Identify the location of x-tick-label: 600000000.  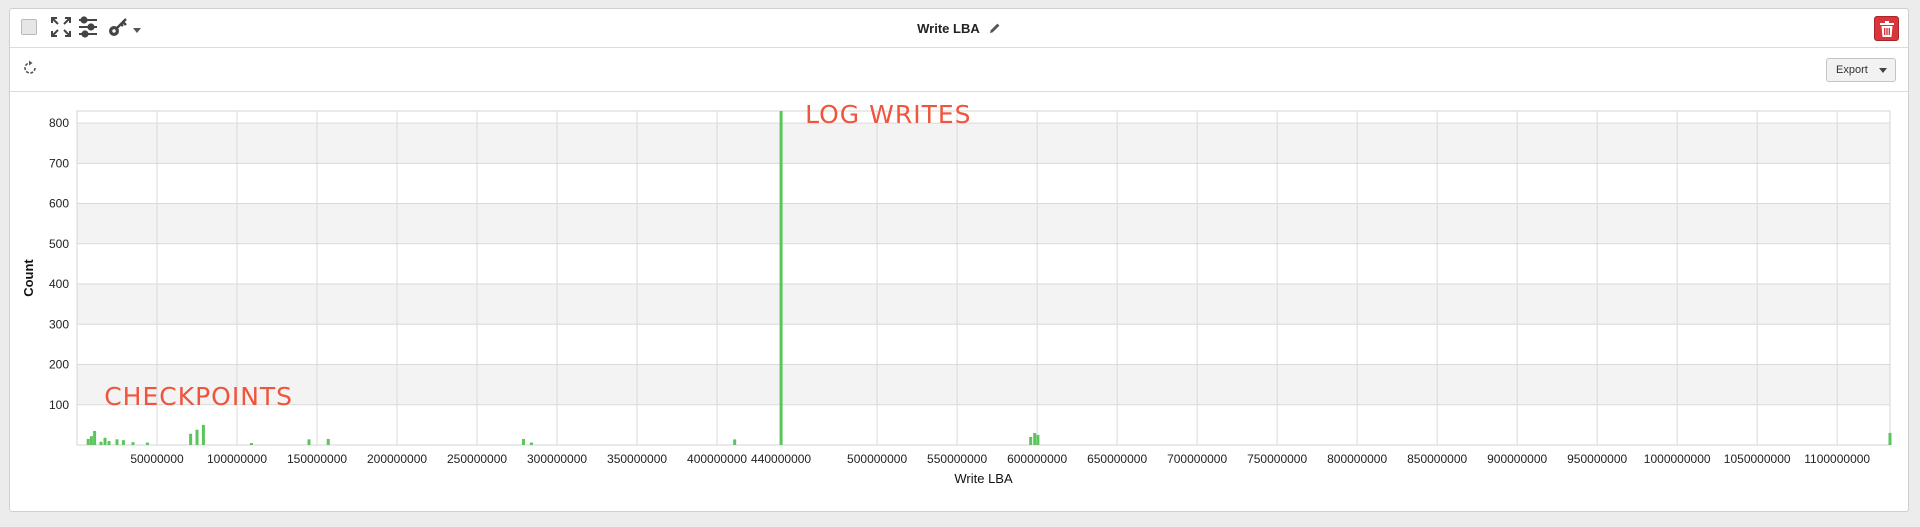
(1037, 459).